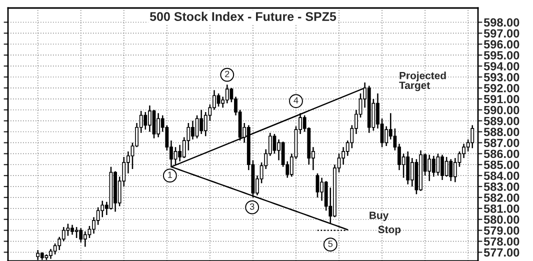 The height and width of the screenshot is (261, 533). What do you see at coordinates (502, 55) in the screenshot?
I see `y-tick-label: 595.00` at bounding box center [502, 55].